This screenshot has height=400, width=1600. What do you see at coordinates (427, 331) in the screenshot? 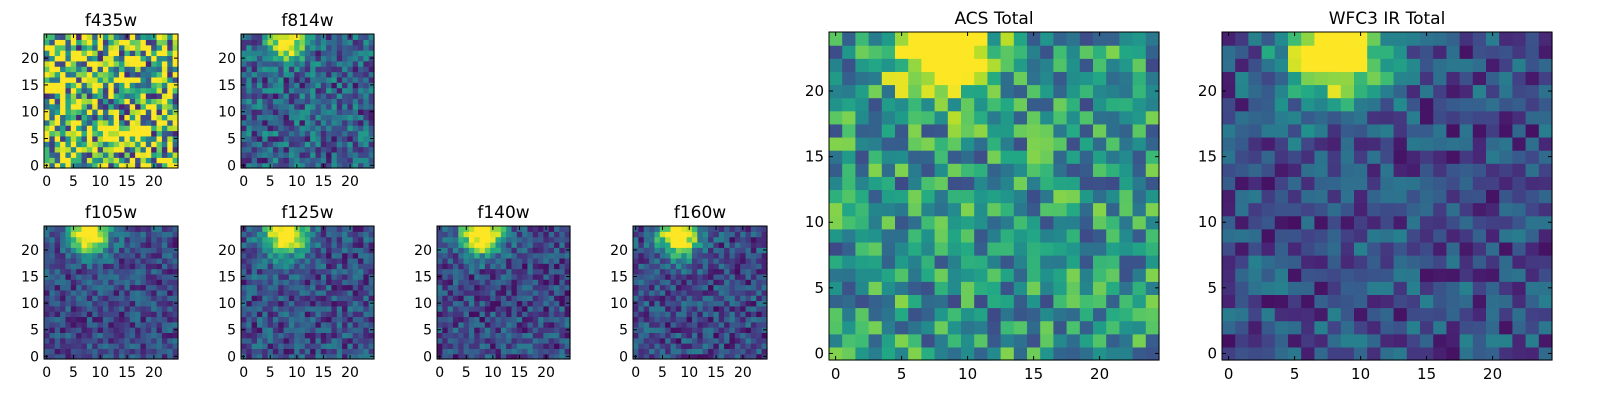
I see `y-tick-label: 5` at bounding box center [427, 331].